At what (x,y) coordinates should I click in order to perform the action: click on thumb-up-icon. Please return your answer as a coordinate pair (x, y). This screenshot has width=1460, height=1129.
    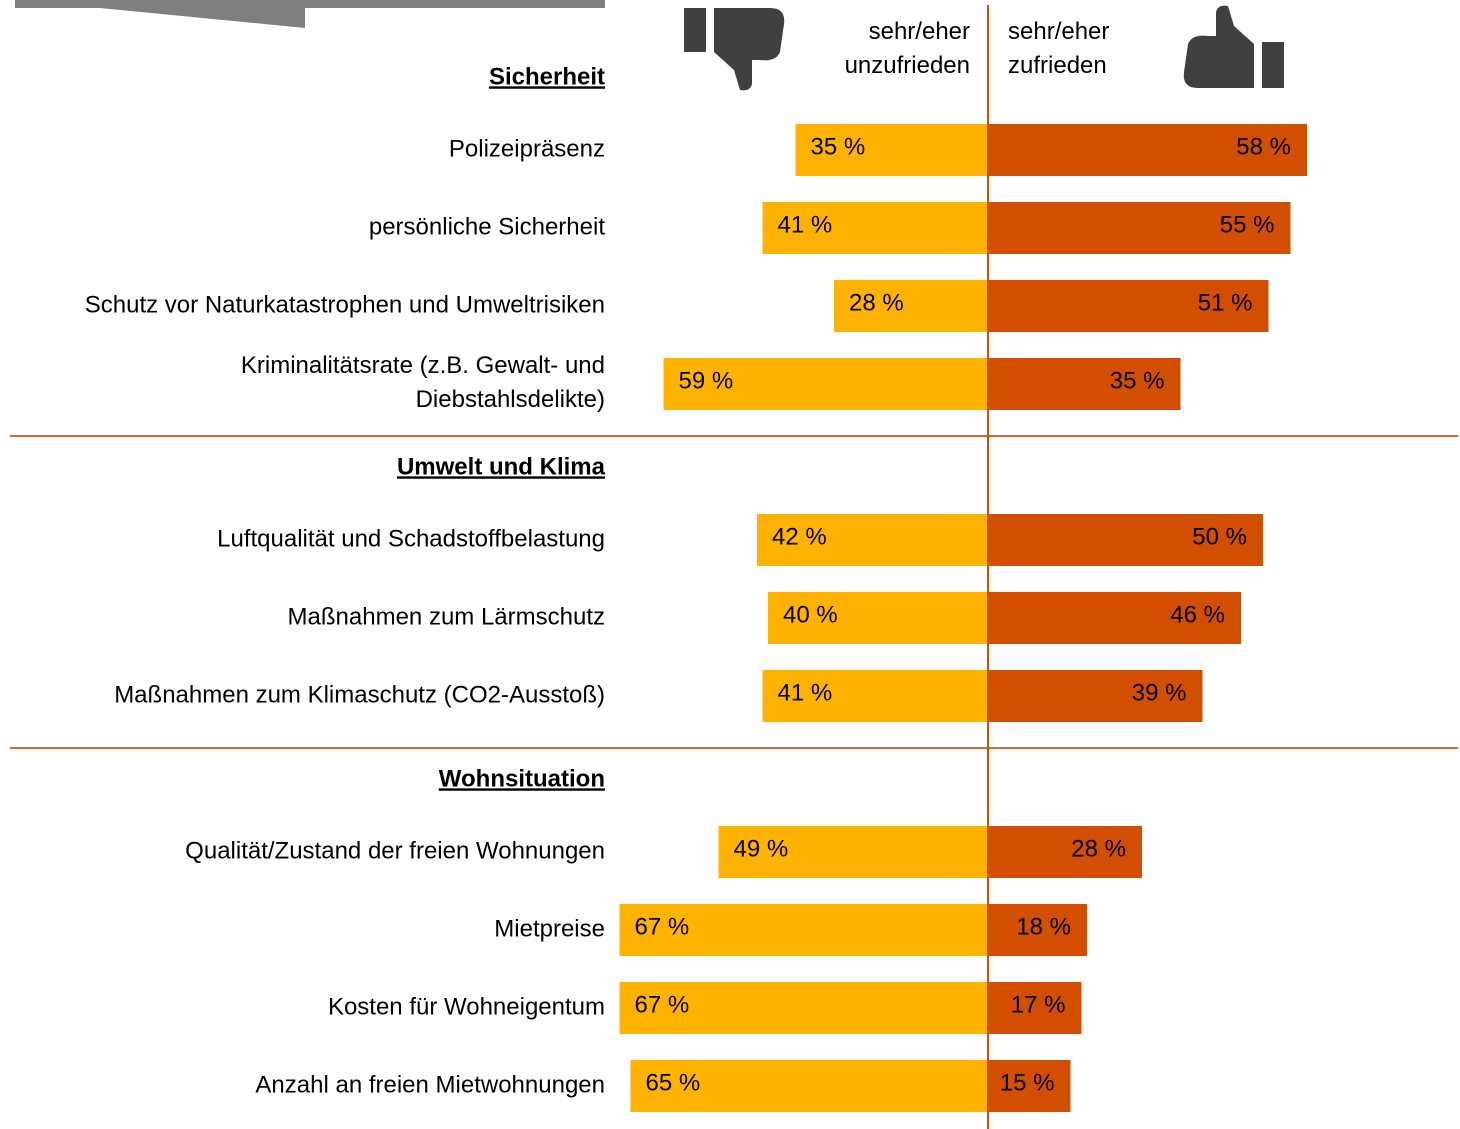
    Looking at the image, I should click on (1233, 47).